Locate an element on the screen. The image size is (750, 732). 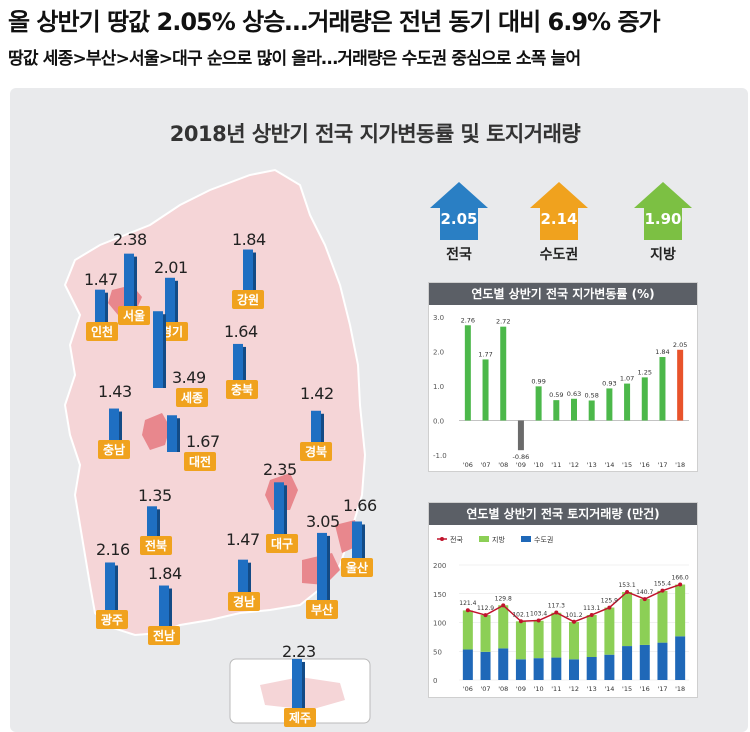
region-label-seoul: 서울 is located at coordinates (134, 315).